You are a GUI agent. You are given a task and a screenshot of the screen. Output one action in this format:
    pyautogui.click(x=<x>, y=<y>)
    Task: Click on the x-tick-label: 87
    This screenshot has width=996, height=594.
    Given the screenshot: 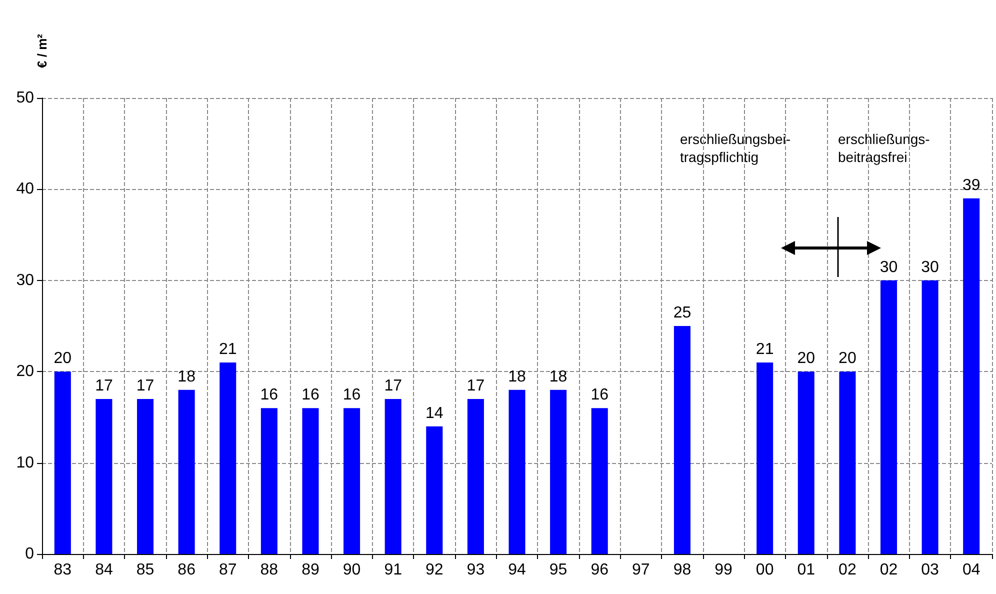 What is the action you would take?
    pyautogui.click(x=227, y=570)
    